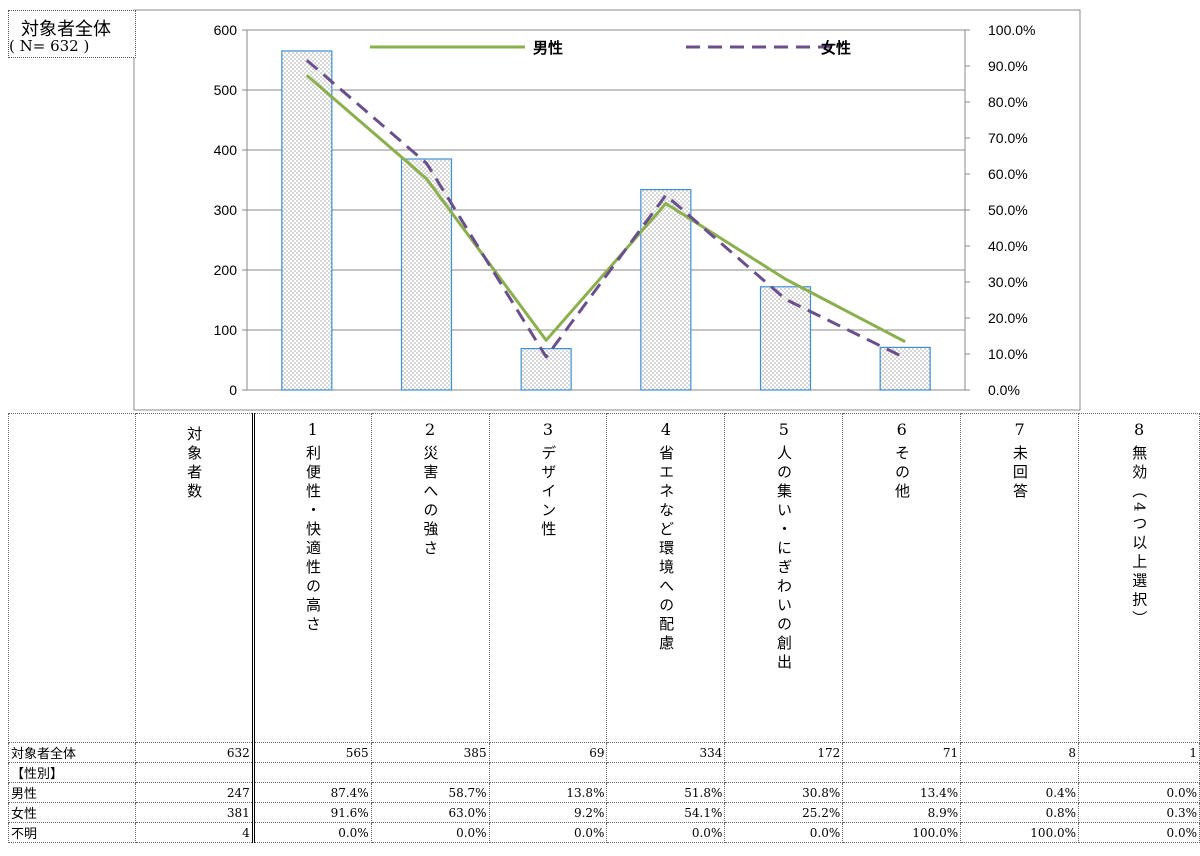 The image size is (1200, 856). Describe the element at coordinates (194, 578) in the screenshot. I see `header-count: 対象者数` at that location.